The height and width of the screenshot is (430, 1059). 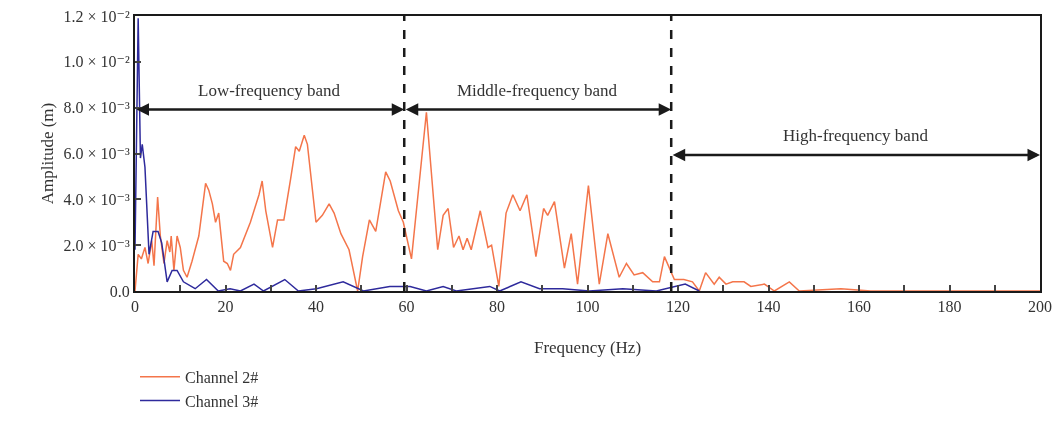 What do you see at coordinates (96, 62) in the screenshot?
I see `y-tick-label: 1.0 × 10⁻²` at bounding box center [96, 62].